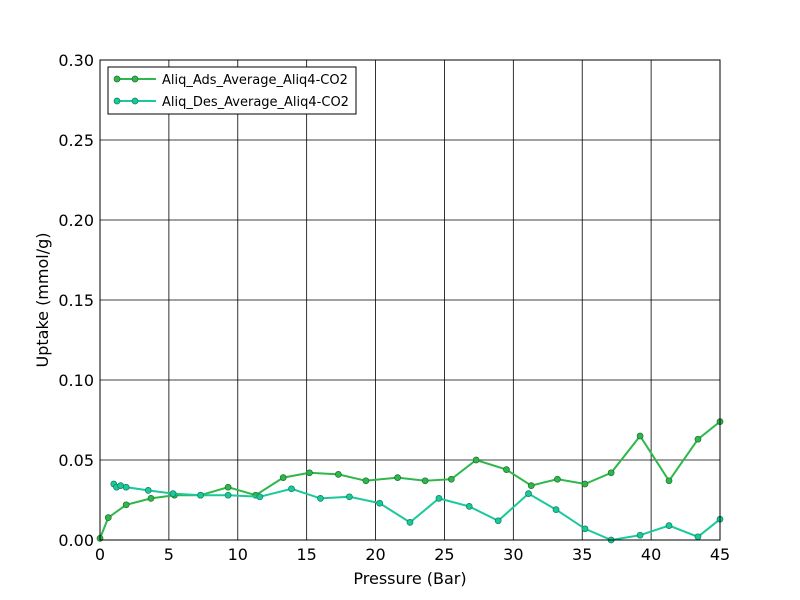  Describe the element at coordinates (375, 554) in the screenshot. I see `x-tick-label: 20` at that location.